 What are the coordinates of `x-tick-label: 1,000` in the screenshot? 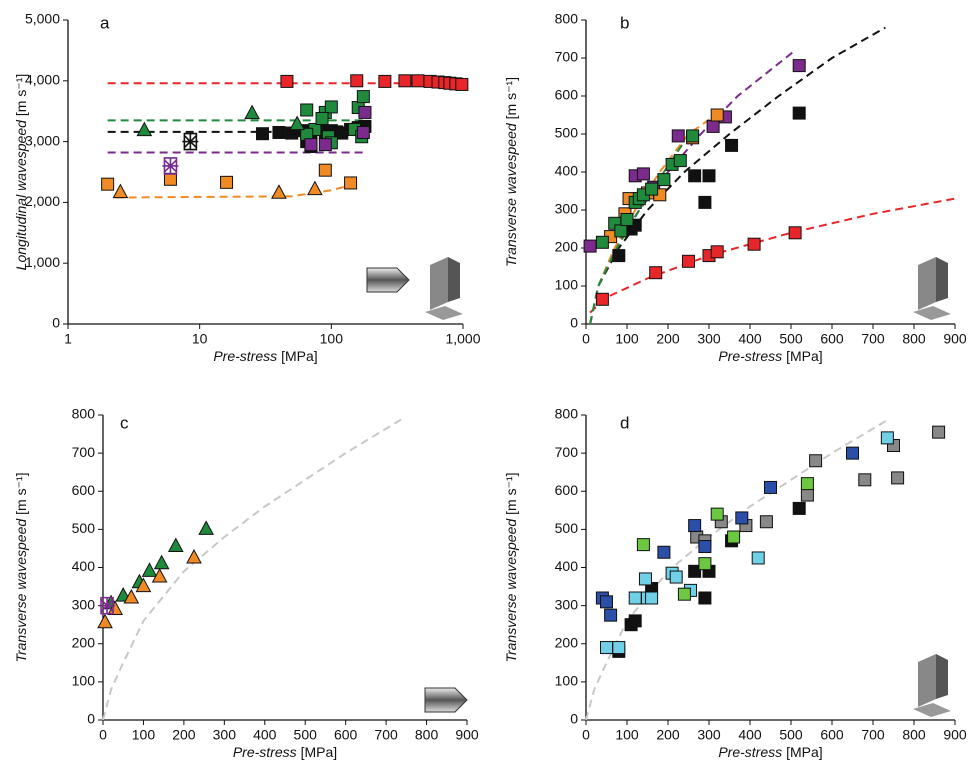 It's located at (462, 339).